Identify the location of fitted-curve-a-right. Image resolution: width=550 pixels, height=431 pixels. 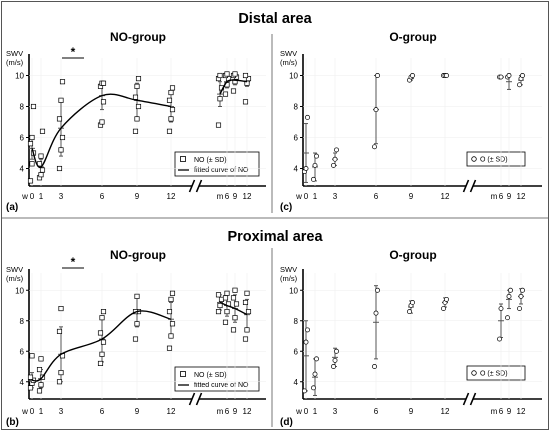
(233, 87).